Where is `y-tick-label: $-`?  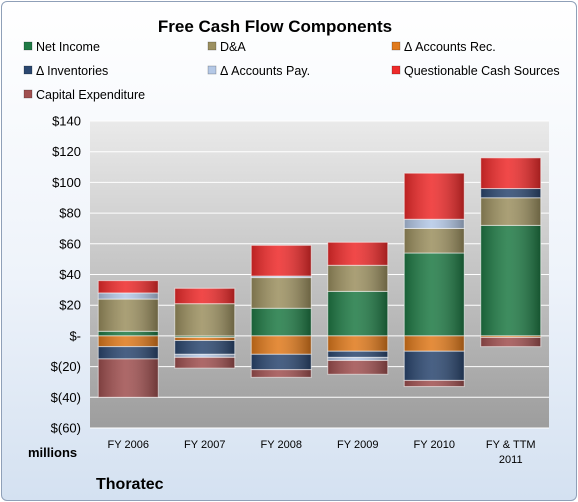 y-tick-label: $- is located at coordinates (75, 335).